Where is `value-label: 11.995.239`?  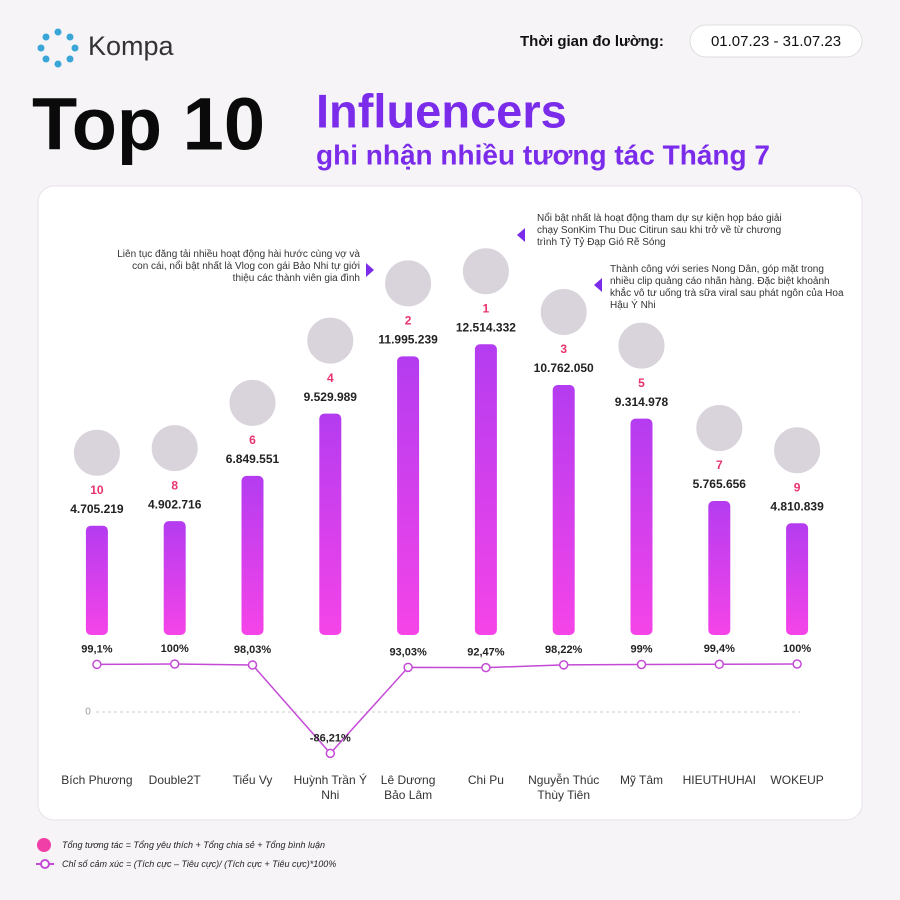 value-label: 11.995.239 is located at coordinates (408, 340).